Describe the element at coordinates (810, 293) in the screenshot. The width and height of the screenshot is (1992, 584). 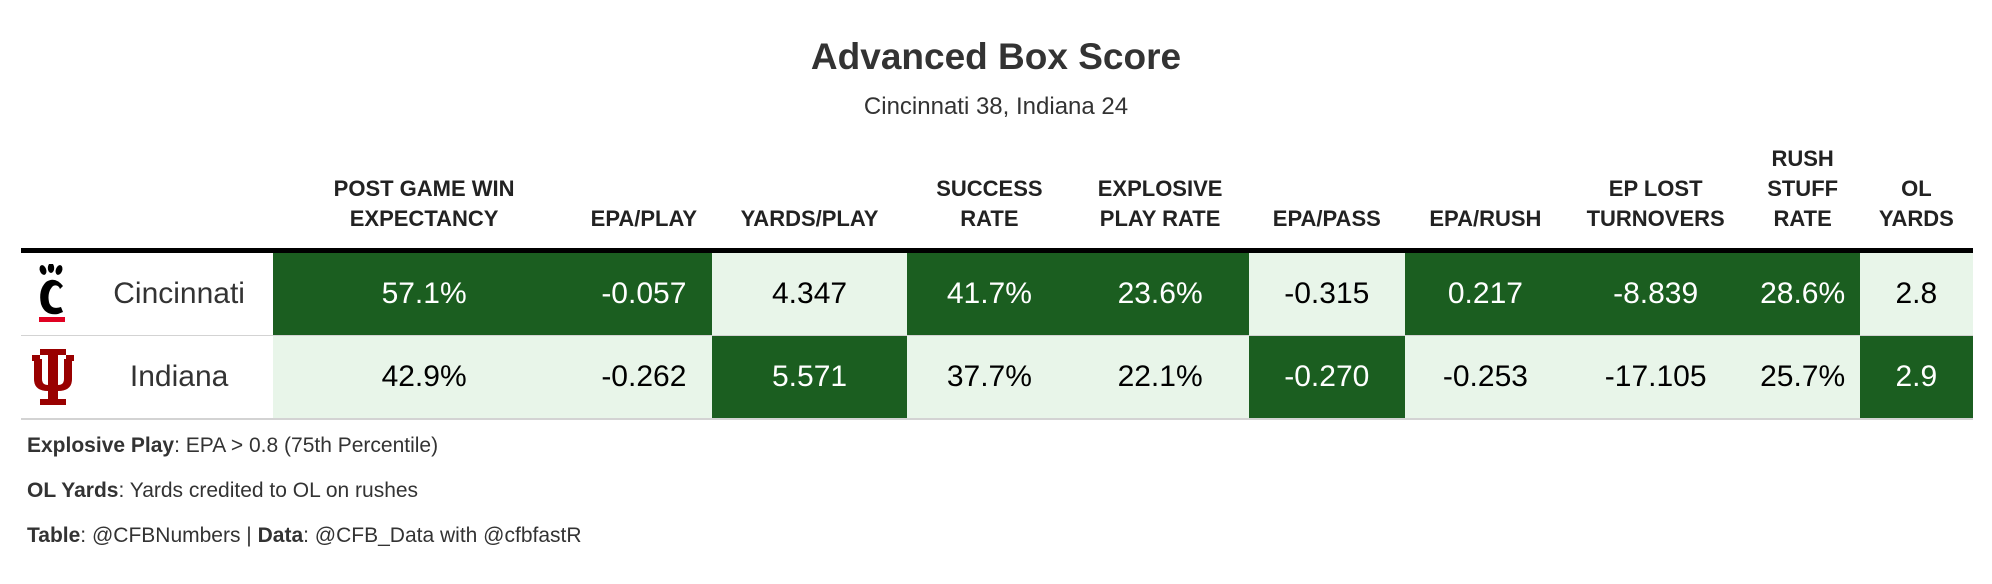
I see `stat-cell: 4.347` at that location.